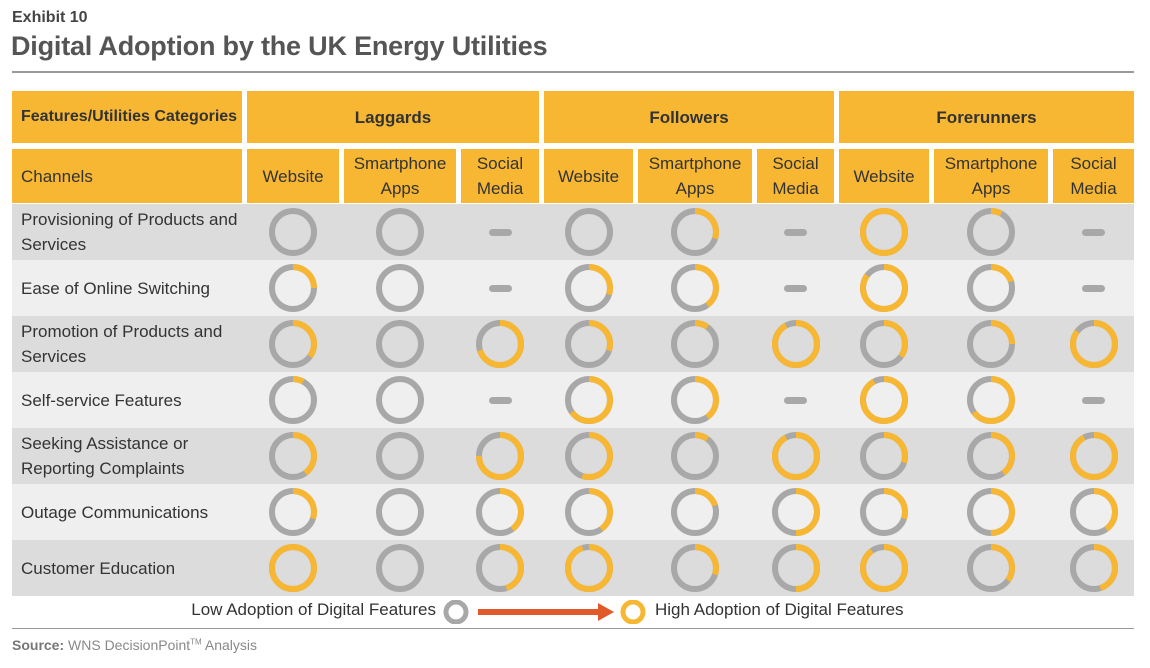 The height and width of the screenshot is (668, 1150). What do you see at coordinates (115, 288) in the screenshot?
I see `feature-label: Ease of Online Switching` at bounding box center [115, 288].